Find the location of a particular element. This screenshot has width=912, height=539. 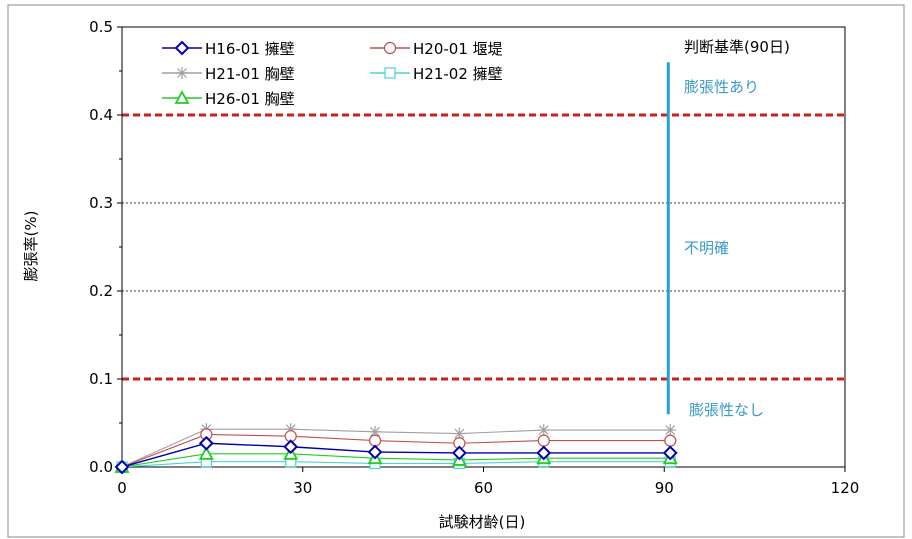

zone-label: 膨張性あり is located at coordinates (721, 87).